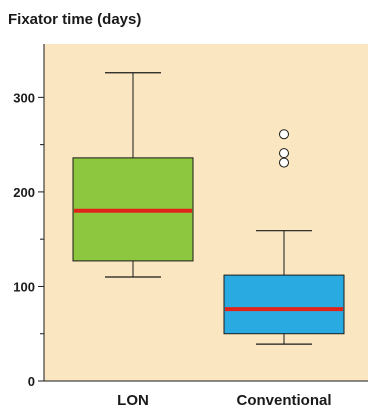 This screenshot has width=368, height=414. Describe the element at coordinates (74, 19) in the screenshot. I see `y-axis-title: Fixator time (days)` at that location.